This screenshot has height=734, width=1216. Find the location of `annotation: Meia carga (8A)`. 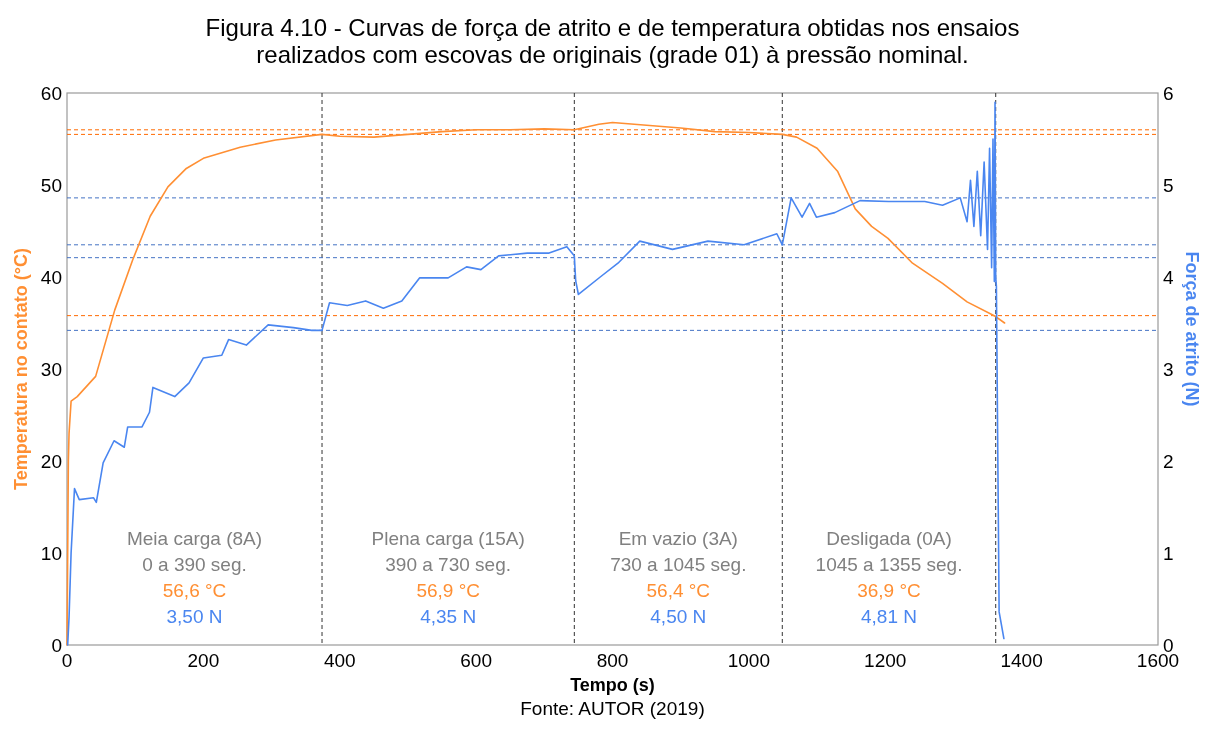

annotation: Meia carga (8A) is located at coordinates (194, 538).